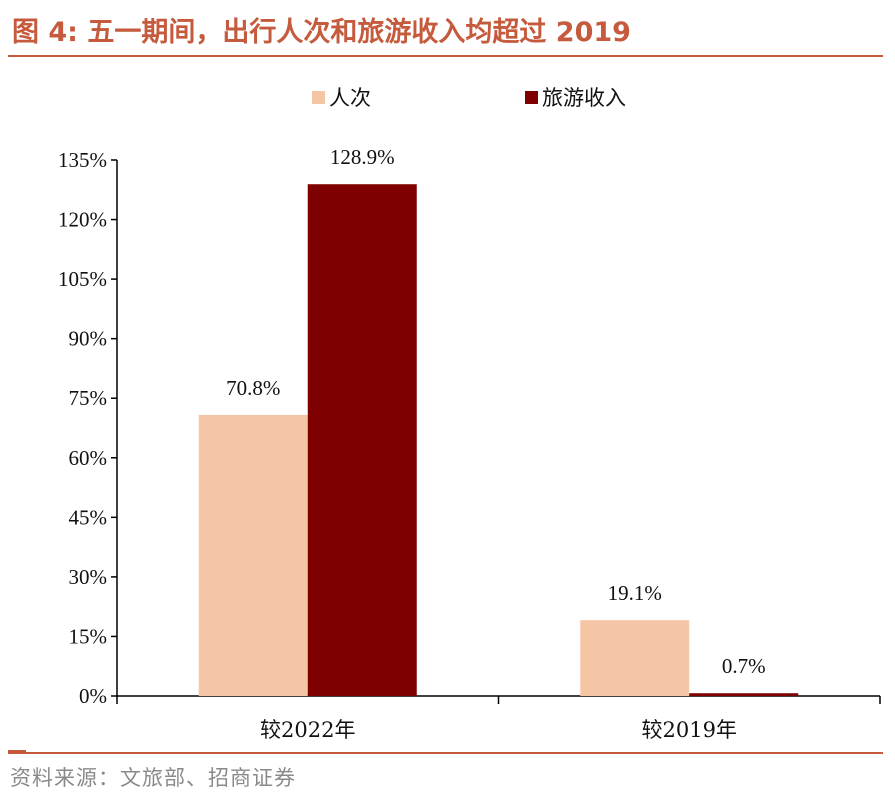  I want to click on y-tick-label: 60%, so click(88, 458).